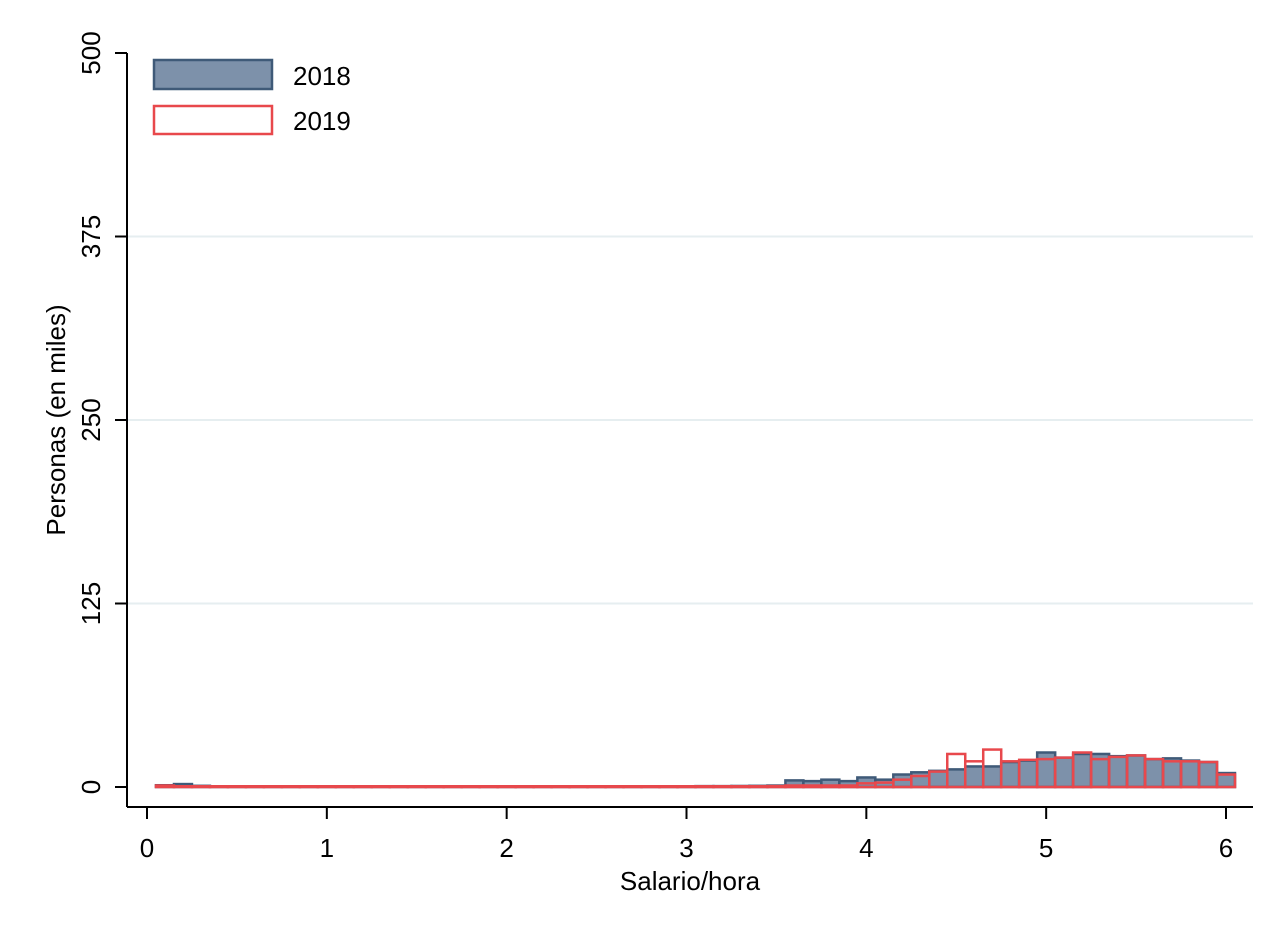 This screenshot has width=1287, height=936. What do you see at coordinates (1226, 848) in the screenshot?
I see `x-tick-label: 6` at bounding box center [1226, 848].